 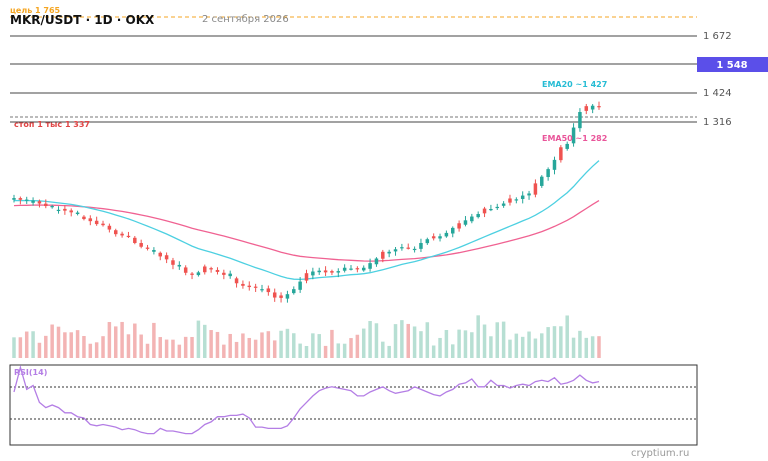 What do you see at coordinates (574, 84) in the screenshot?
I see `ema20-annotation: EMA20 ~1 427` at bounding box center [574, 84].